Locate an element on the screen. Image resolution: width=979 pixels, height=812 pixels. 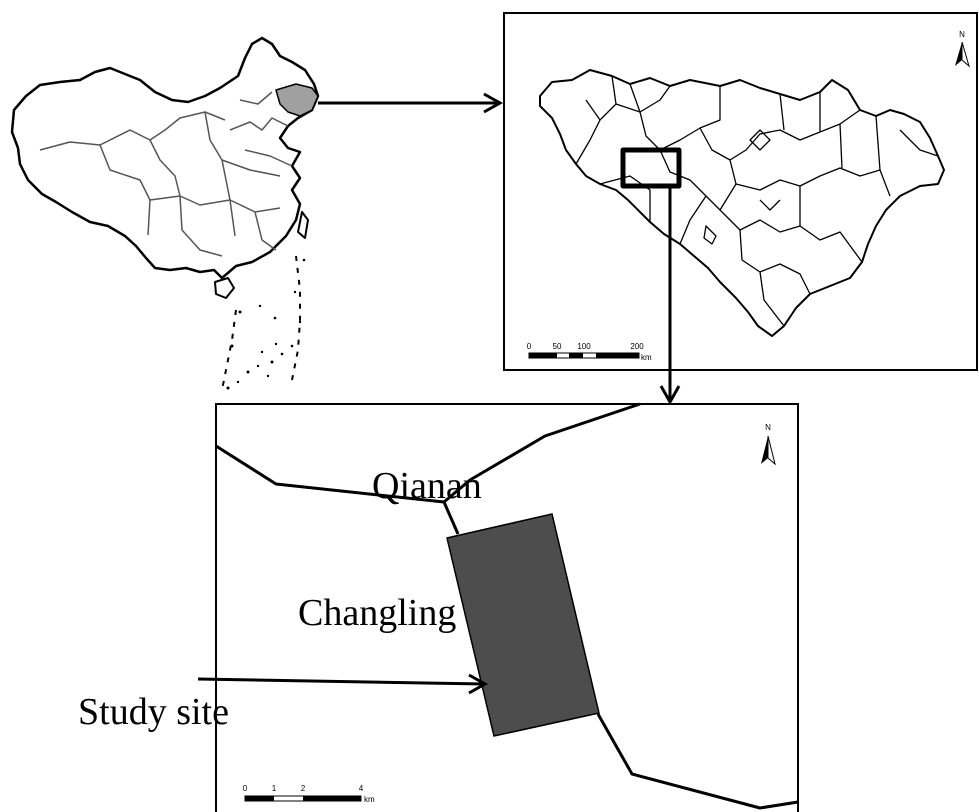
china-map is located at coordinates (165, 213).